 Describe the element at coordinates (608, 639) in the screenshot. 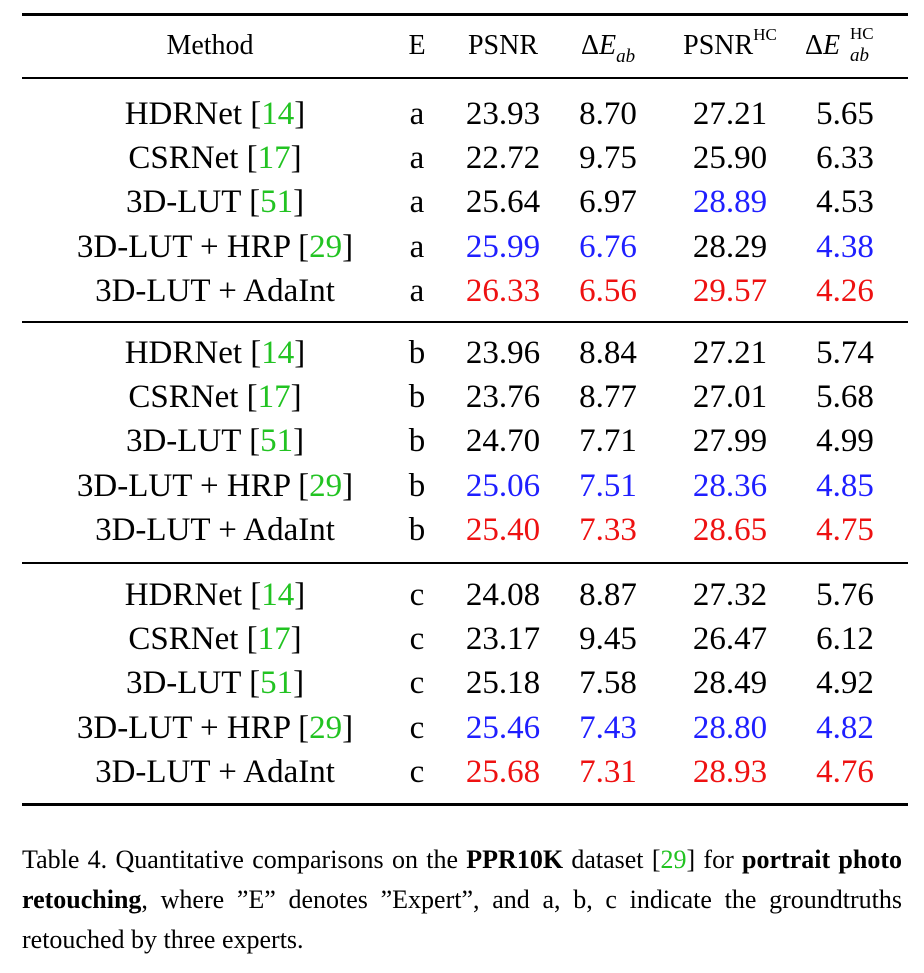

I see `delta-e-cell: 9.45` at that location.